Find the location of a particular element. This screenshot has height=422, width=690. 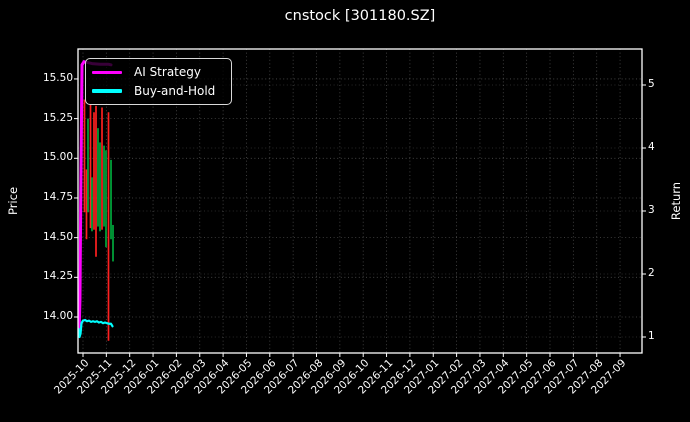

return-tick-label: 3 is located at coordinates (651, 210).